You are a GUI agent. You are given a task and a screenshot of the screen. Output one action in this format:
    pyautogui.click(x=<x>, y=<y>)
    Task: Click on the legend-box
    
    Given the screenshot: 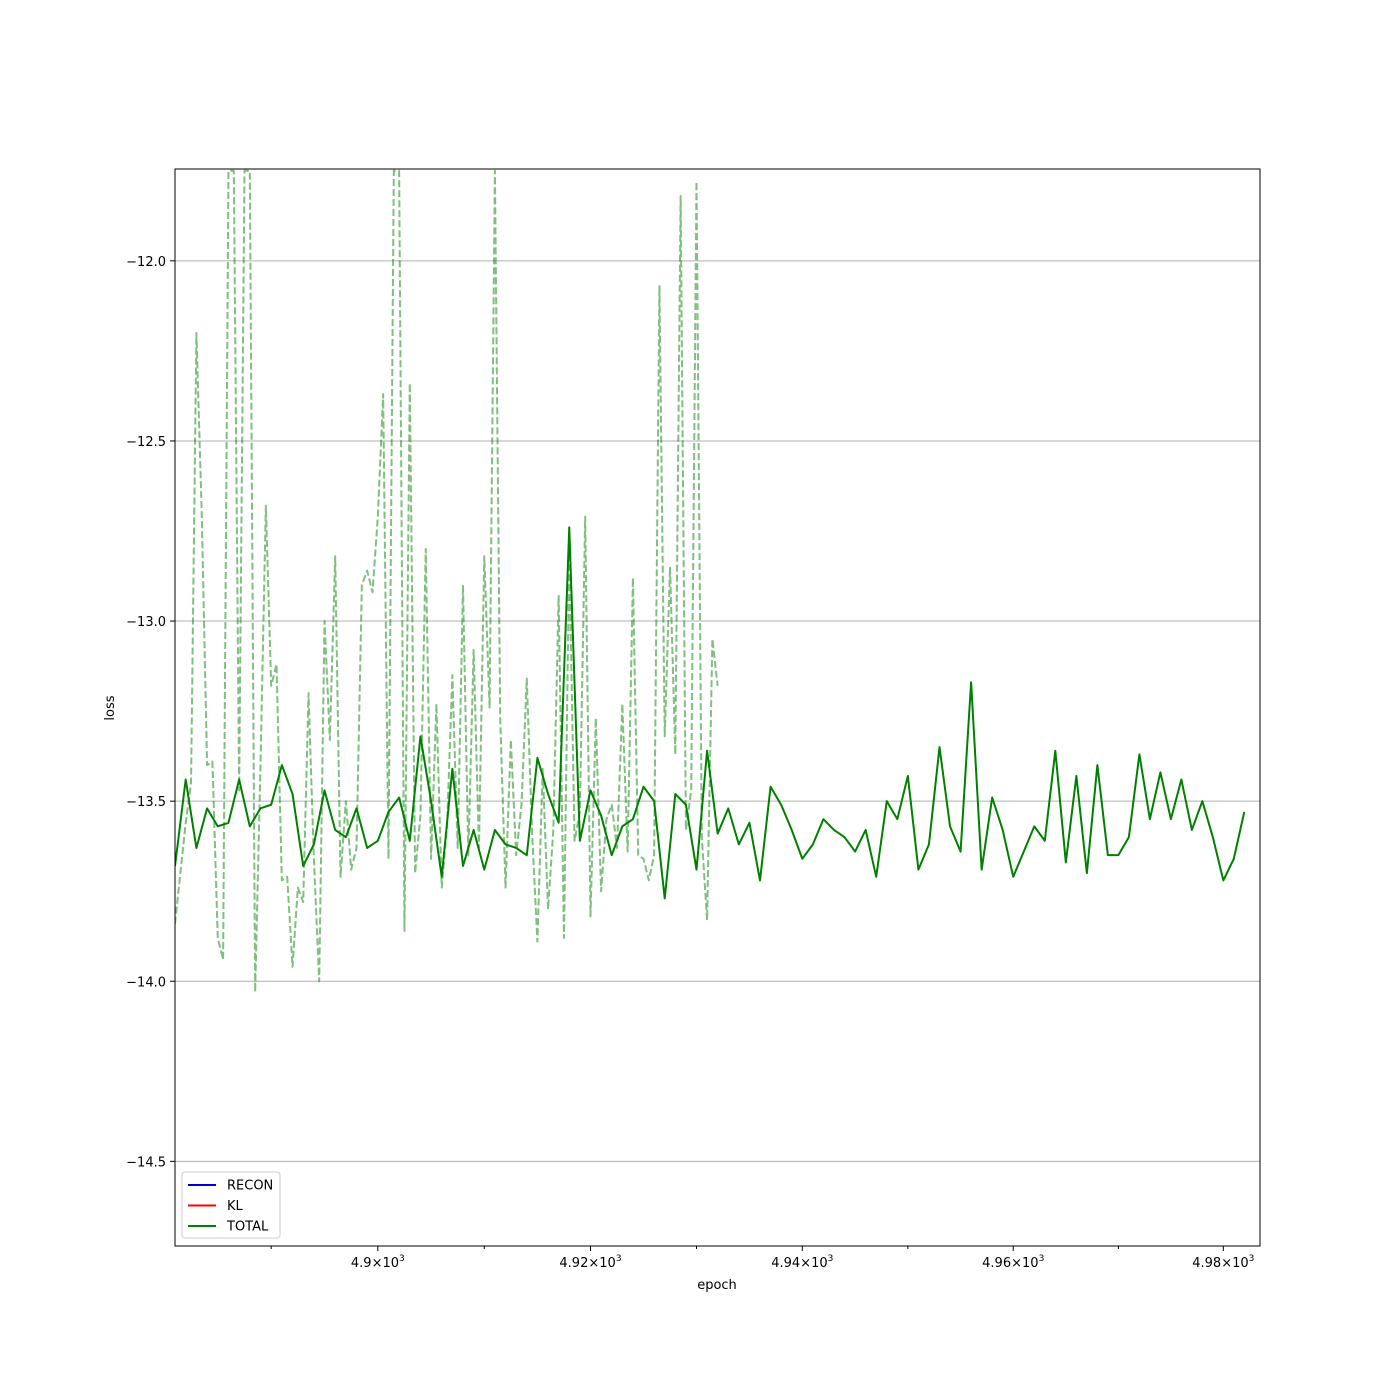 What is the action you would take?
    pyautogui.click(x=231, y=1205)
    